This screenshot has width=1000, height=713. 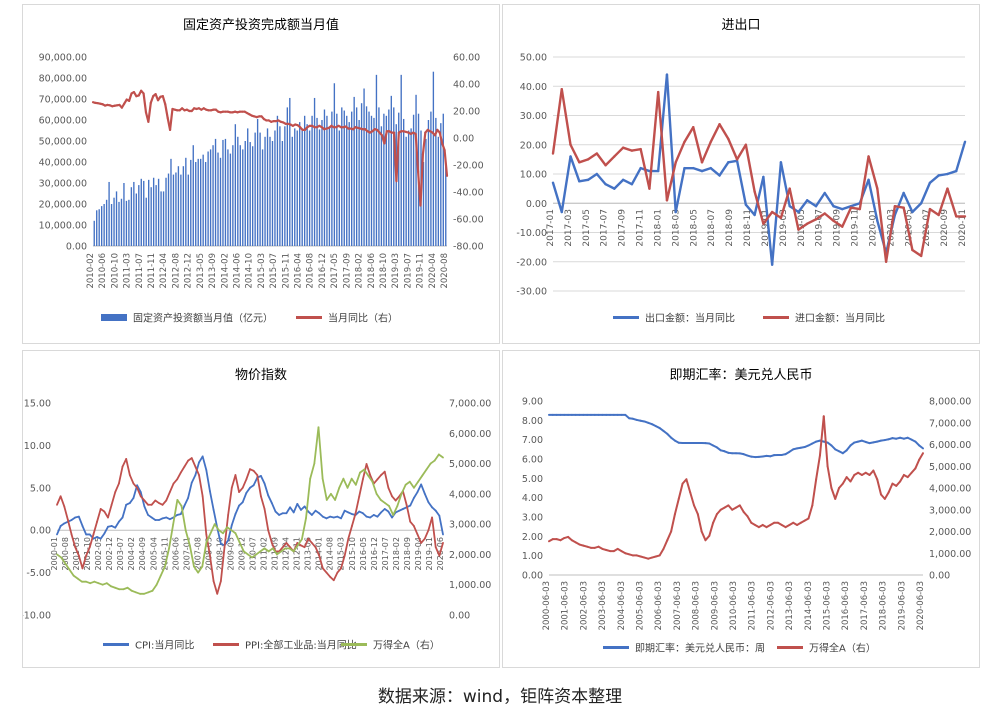 What do you see at coordinates (37, 446) in the screenshot?
I see `y-tick-label: 10.00` at bounding box center [37, 446].